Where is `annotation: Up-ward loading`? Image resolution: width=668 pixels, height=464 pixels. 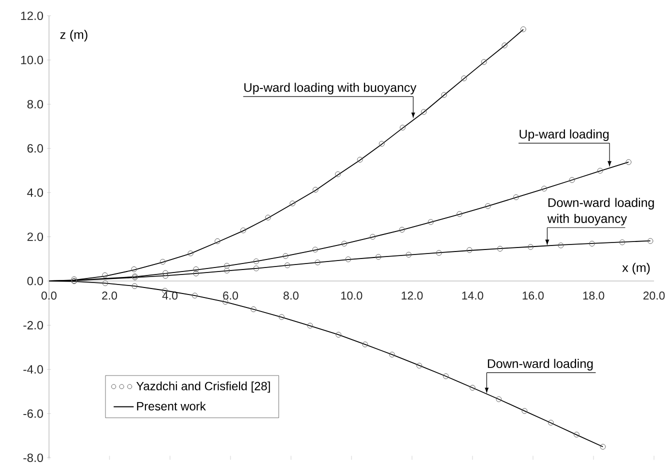
annotation: Up-ward loading is located at coordinates (564, 135).